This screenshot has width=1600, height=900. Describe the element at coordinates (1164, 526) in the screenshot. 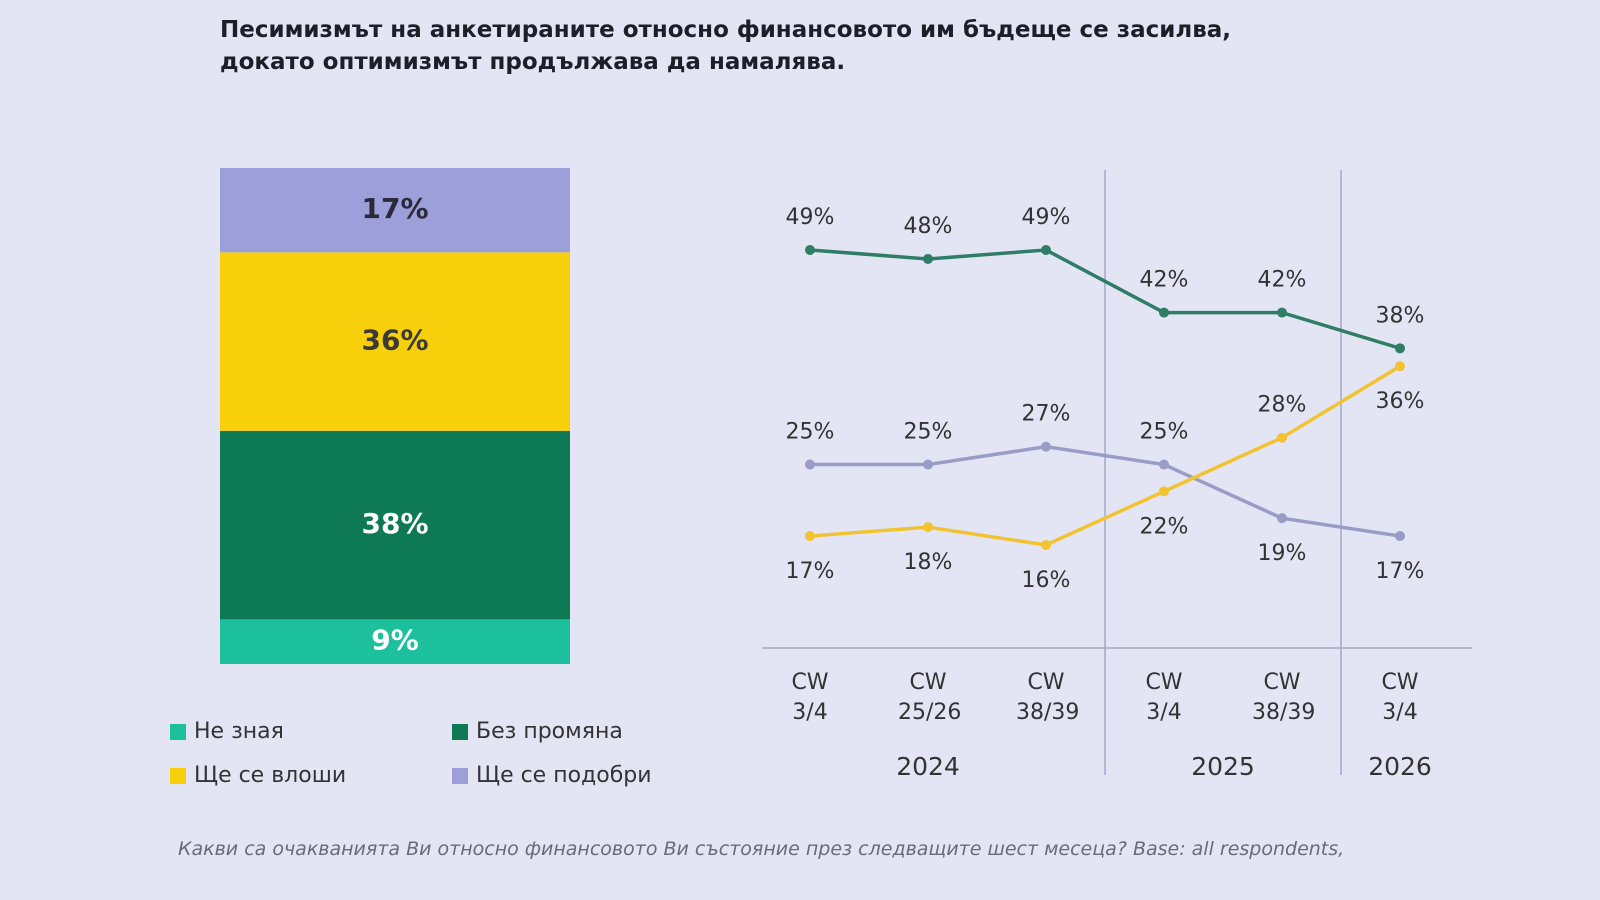

I see `data-label: 22%` at that location.